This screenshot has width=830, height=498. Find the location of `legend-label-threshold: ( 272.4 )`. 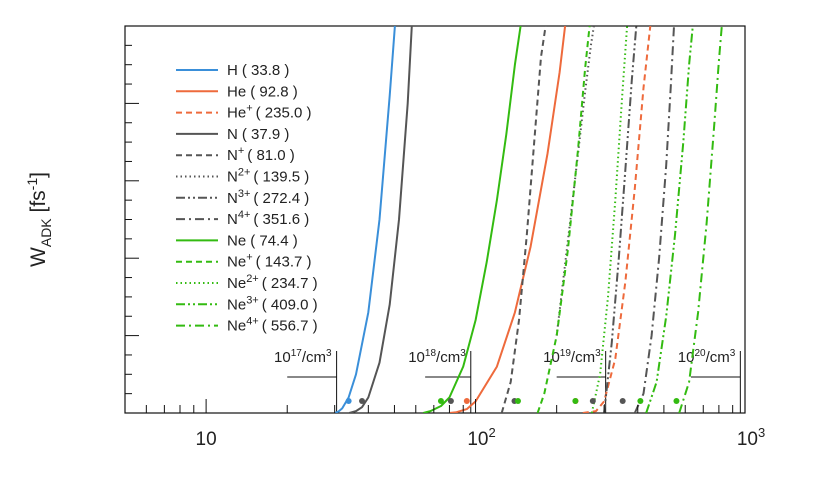

legend-label-threshold: ( 272.4 ) is located at coordinates (281, 198).